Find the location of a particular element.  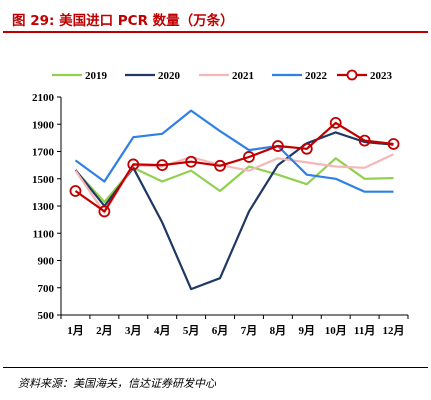

x-tick-label: 7月 is located at coordinates (249, 330).